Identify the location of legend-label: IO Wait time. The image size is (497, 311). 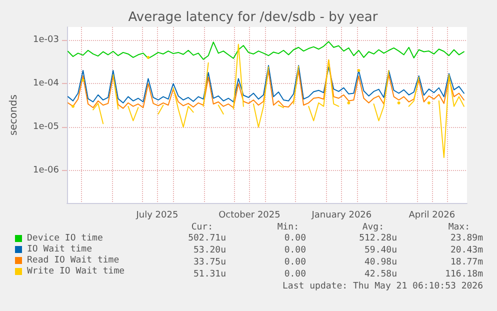
(59, 249).